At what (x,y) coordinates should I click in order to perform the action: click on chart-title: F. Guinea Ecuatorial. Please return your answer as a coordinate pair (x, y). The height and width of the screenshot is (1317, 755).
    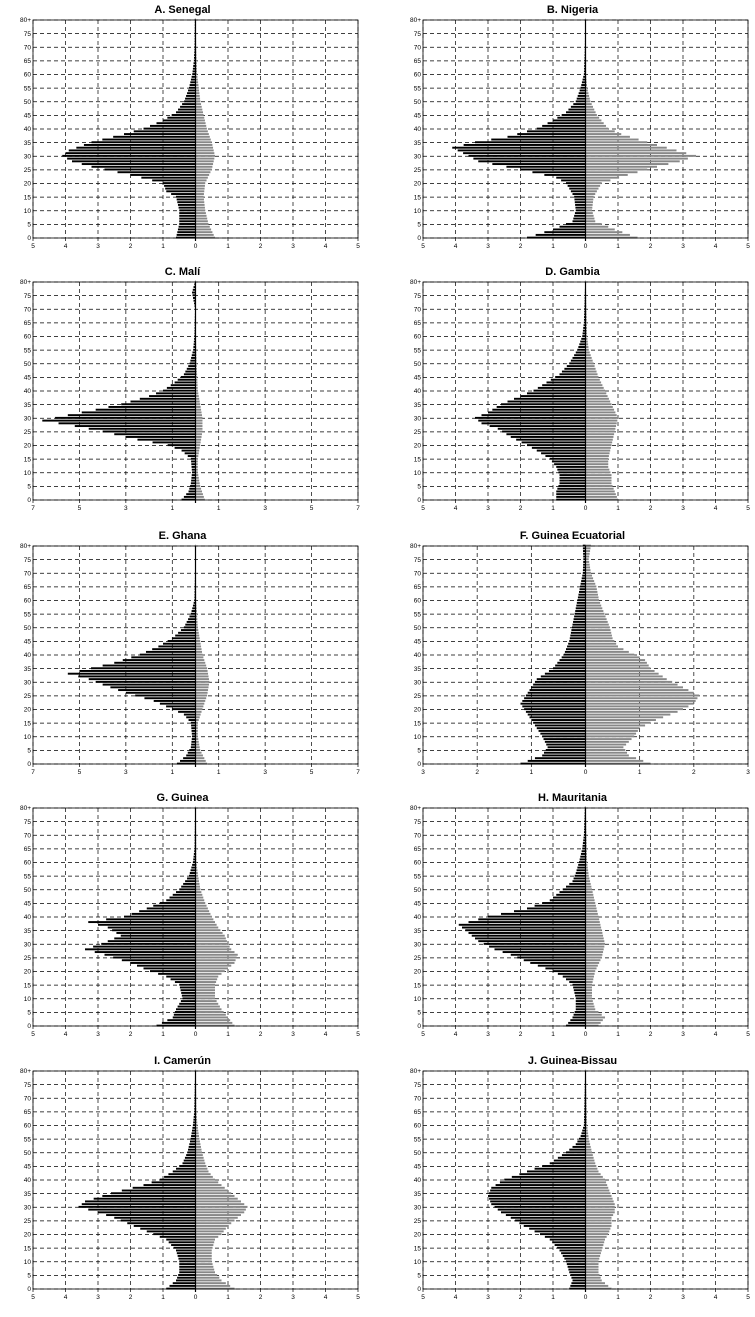
    Looking at the image, I should click on (572, 536).